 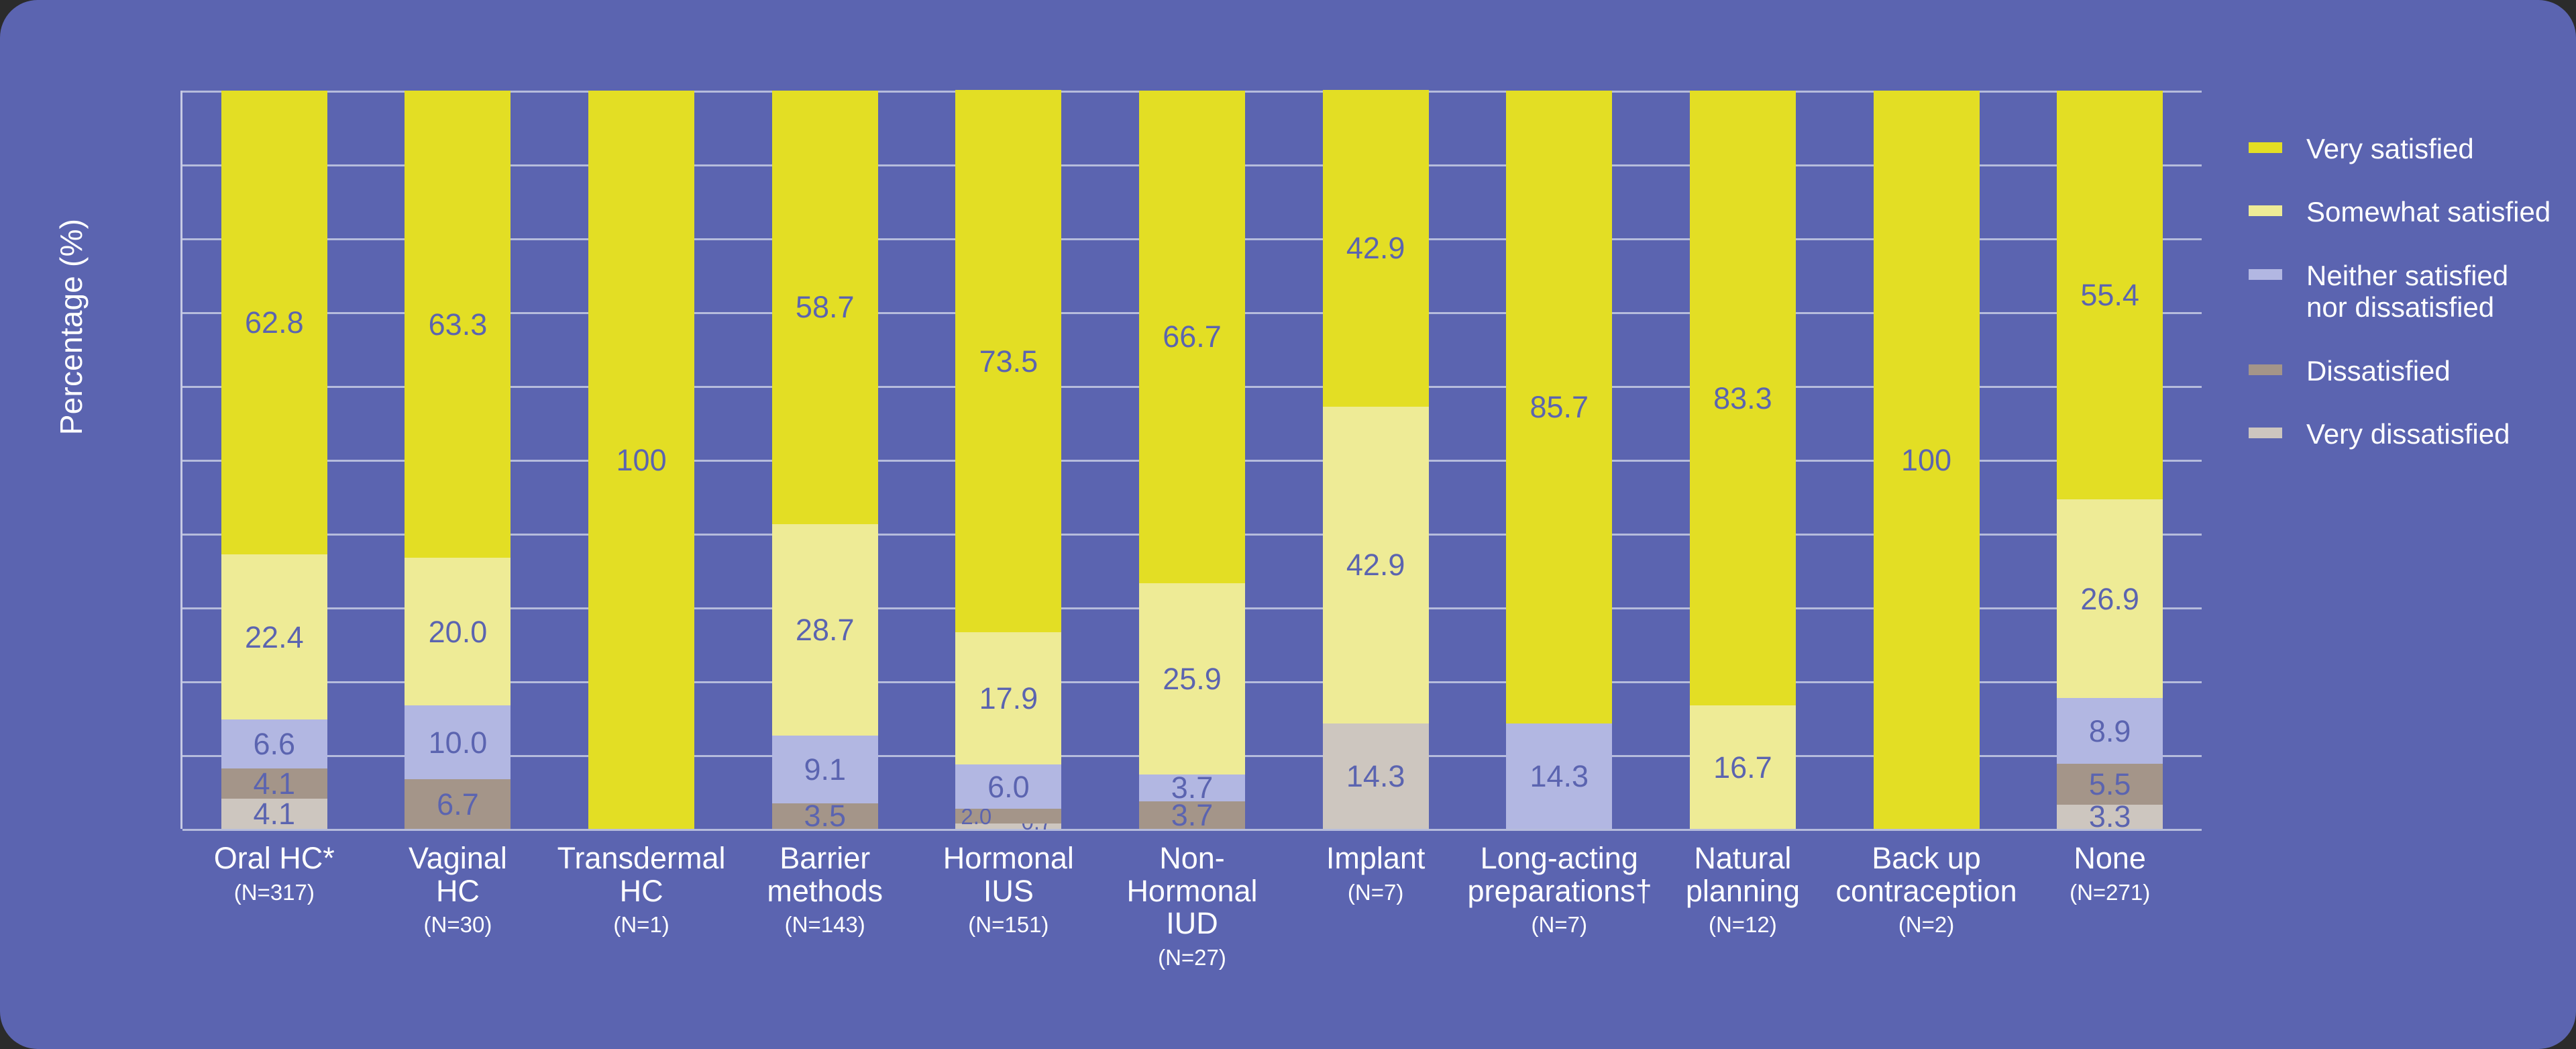 I want to click on category-name: Transdermal HC, so click(x=641, y=874).